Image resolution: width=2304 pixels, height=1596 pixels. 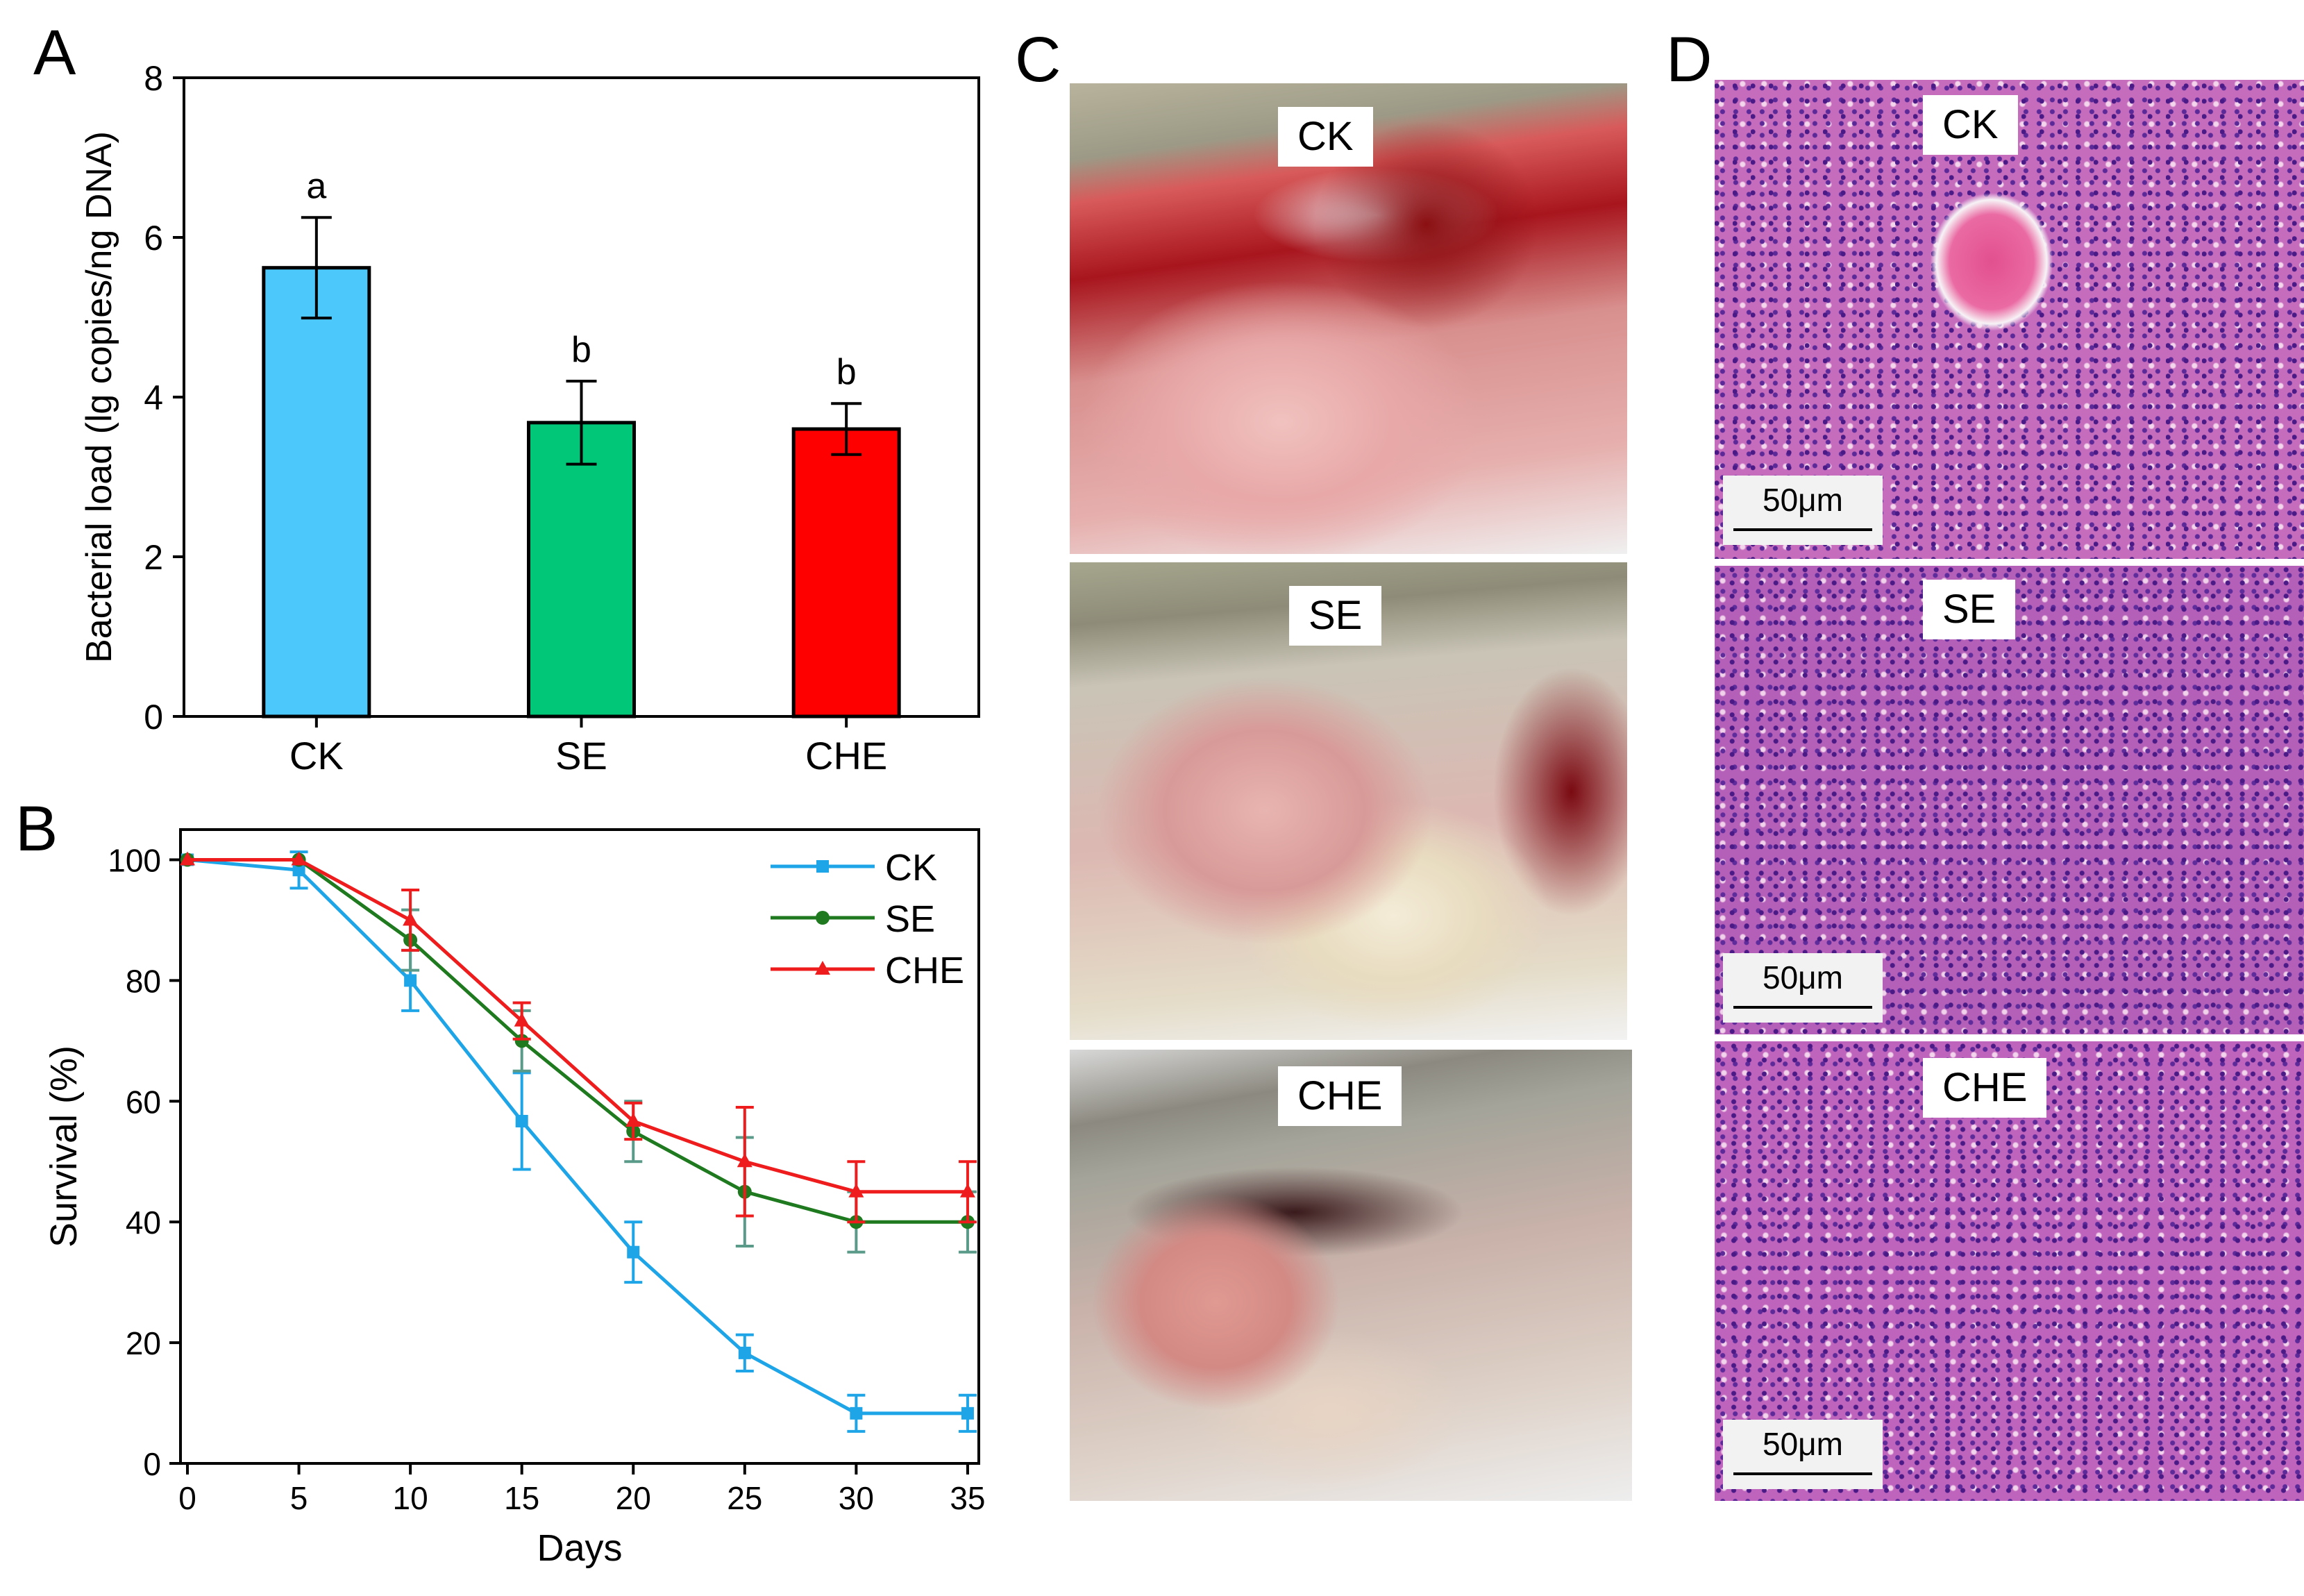 I want to click on panel-letter-b: B, so click(x=36, y=828).